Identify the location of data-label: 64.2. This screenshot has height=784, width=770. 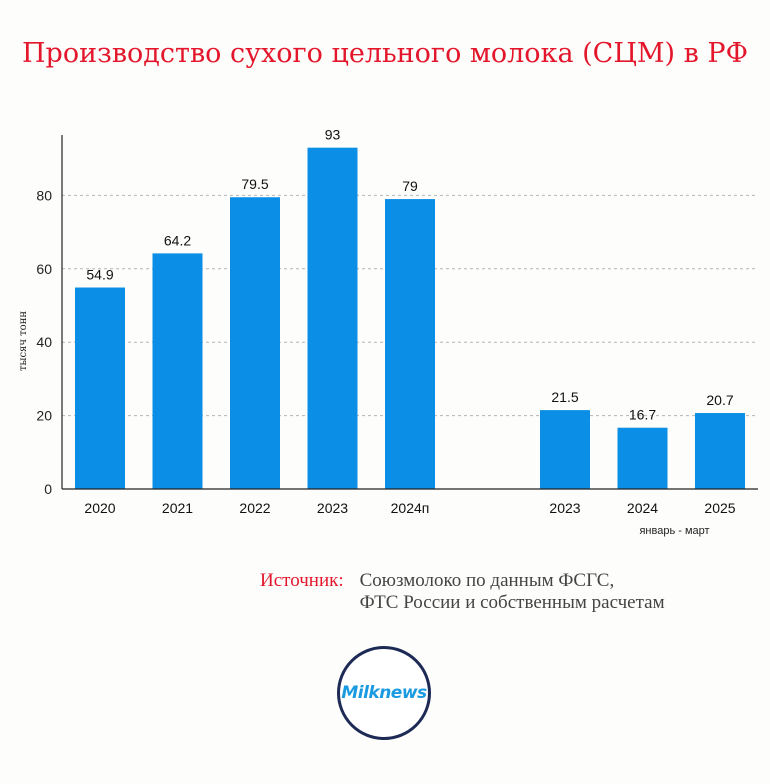
(177, 240).